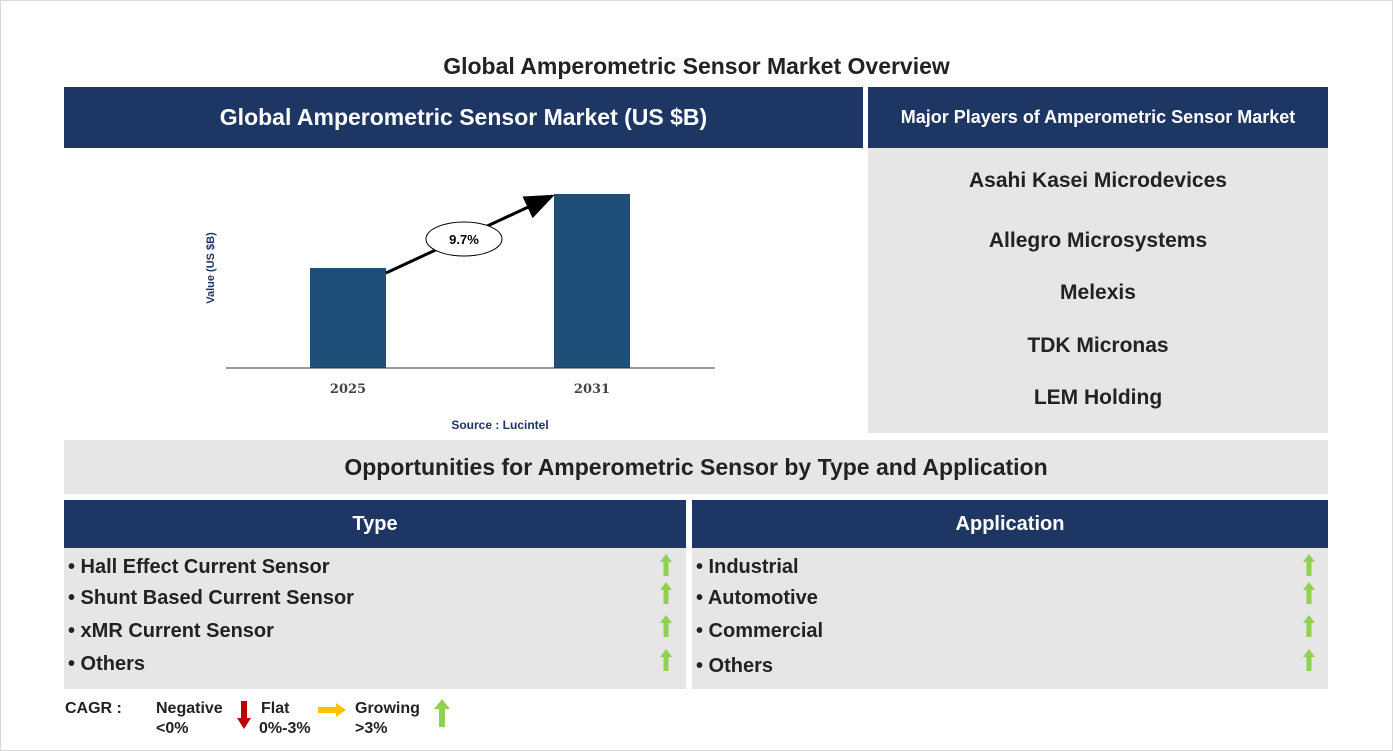  What do you see at coordinates (332, 710) in the screenshot?
I see `flat-arrow-icon` at bounding box center [332, 710].